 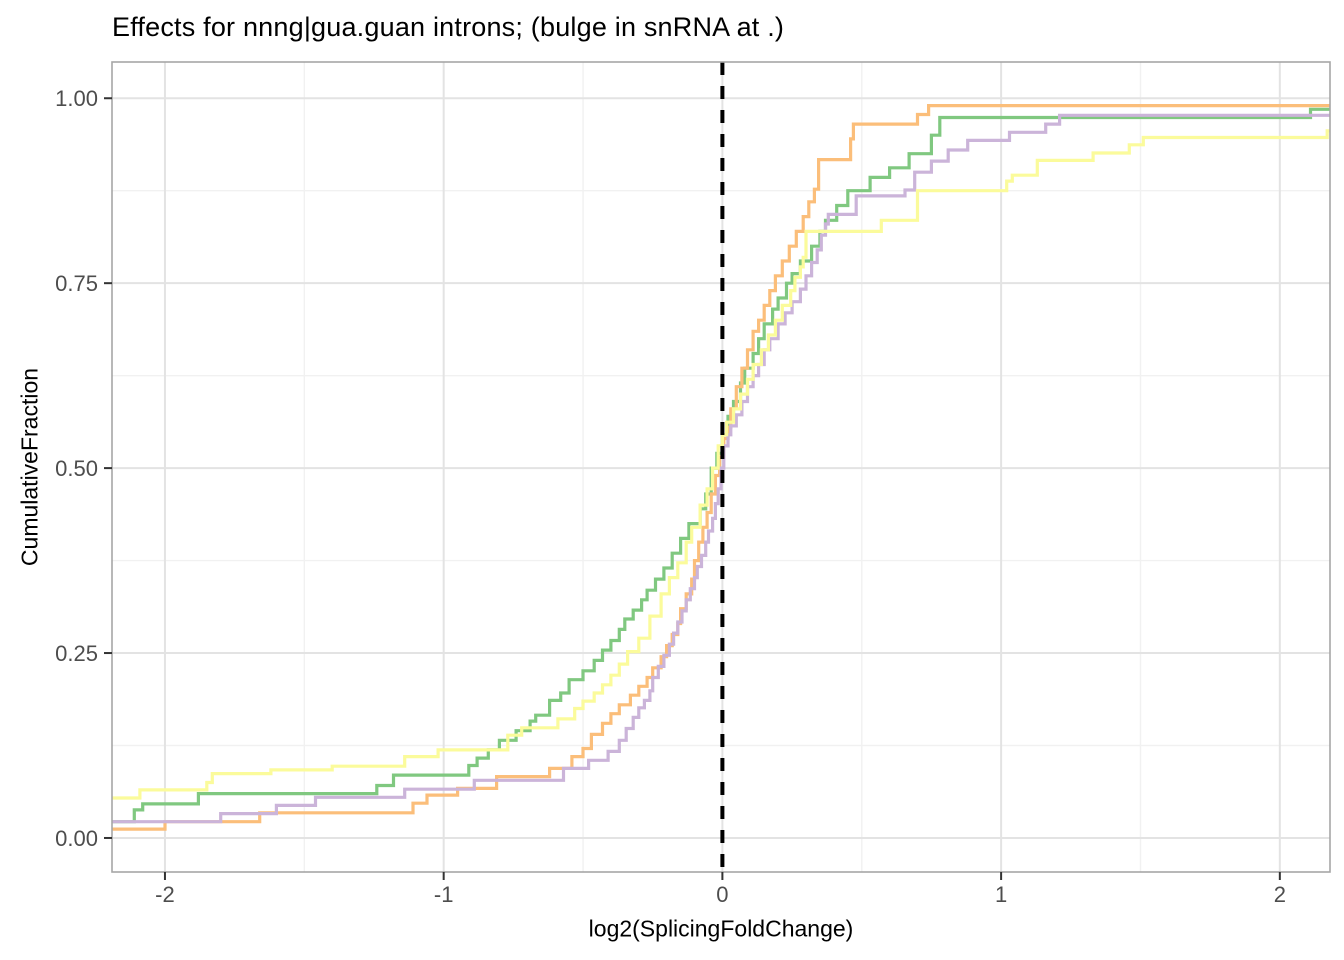 I want to click on y-tick-label: 0.75, so click(x=76, y=283).